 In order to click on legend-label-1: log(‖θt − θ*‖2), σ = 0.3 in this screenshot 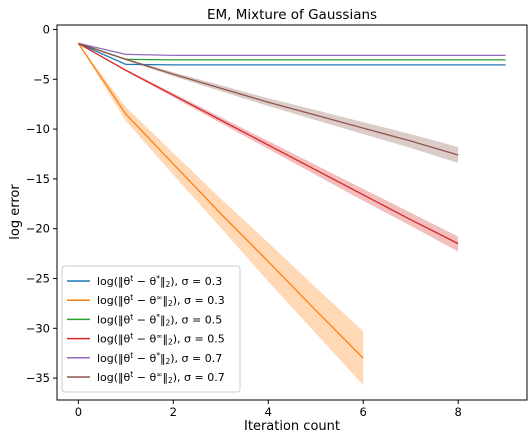, I will do `click(159, 281)`.